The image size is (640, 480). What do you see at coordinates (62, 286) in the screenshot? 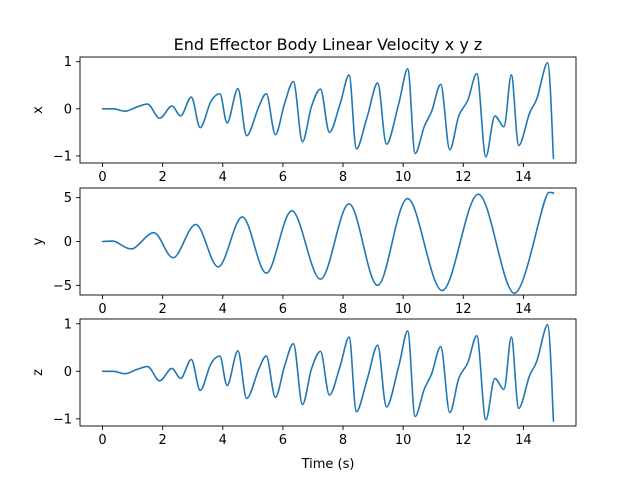
I see `y-tick-label: −5` at bounding box center [62, 286].